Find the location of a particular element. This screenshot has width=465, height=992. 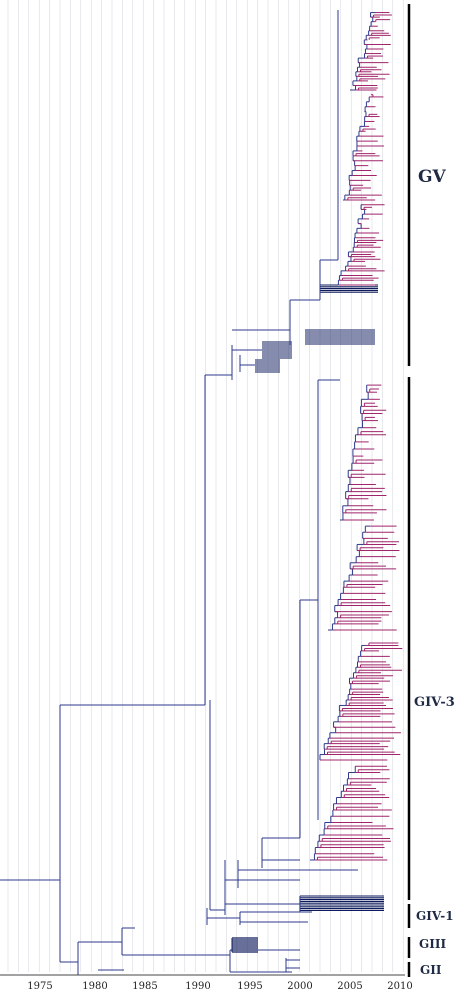

tick-label-2005: 2005 is located at coordinates (349, 986).